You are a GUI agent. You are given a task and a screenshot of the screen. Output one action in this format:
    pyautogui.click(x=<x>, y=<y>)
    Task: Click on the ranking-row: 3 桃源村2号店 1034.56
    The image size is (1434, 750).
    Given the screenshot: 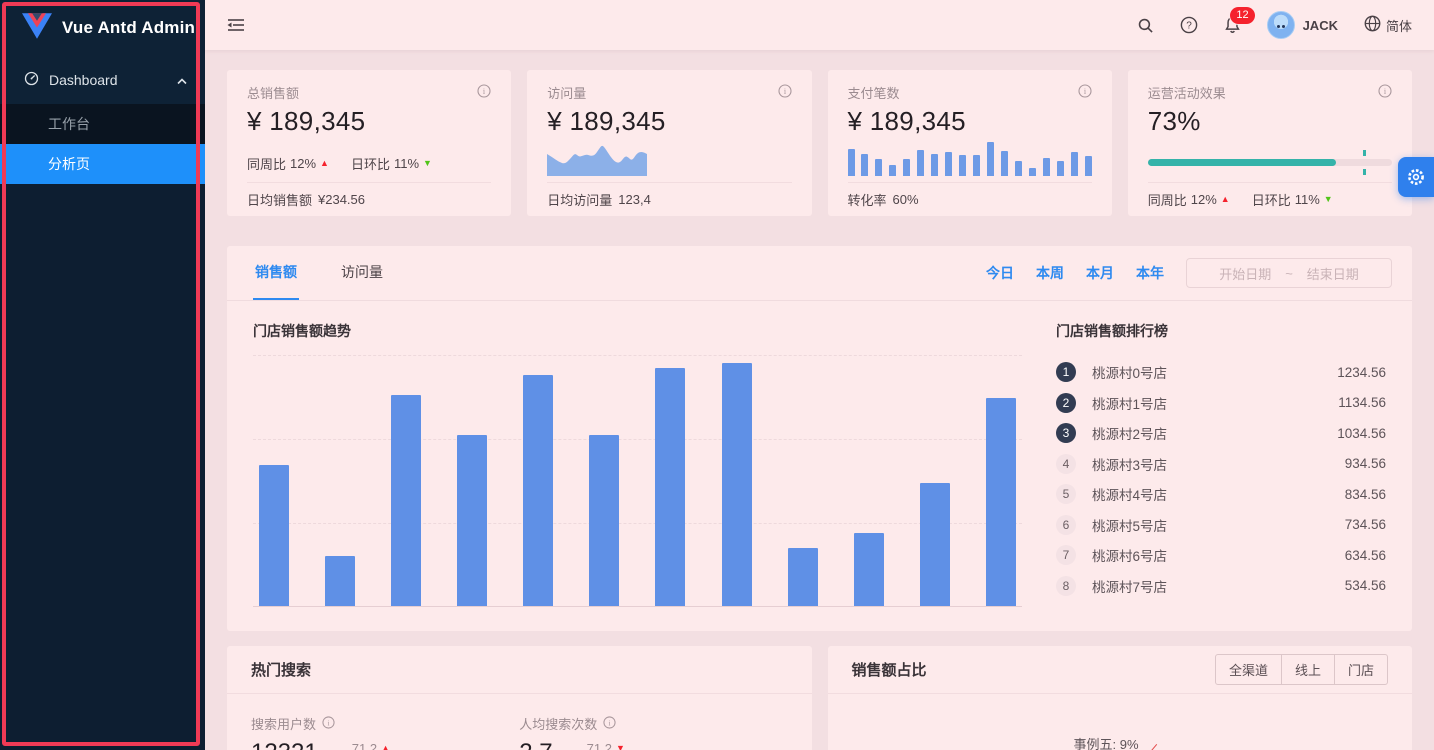 What is the action you would take?
    pyautogui.click(x=1221, y=433)
    